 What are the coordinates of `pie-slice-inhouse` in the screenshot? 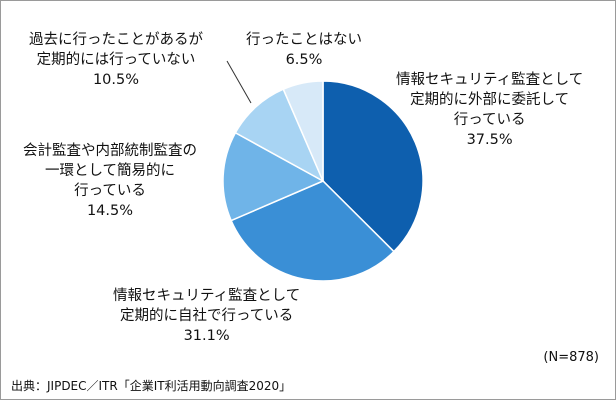 It's located at (312, 231).